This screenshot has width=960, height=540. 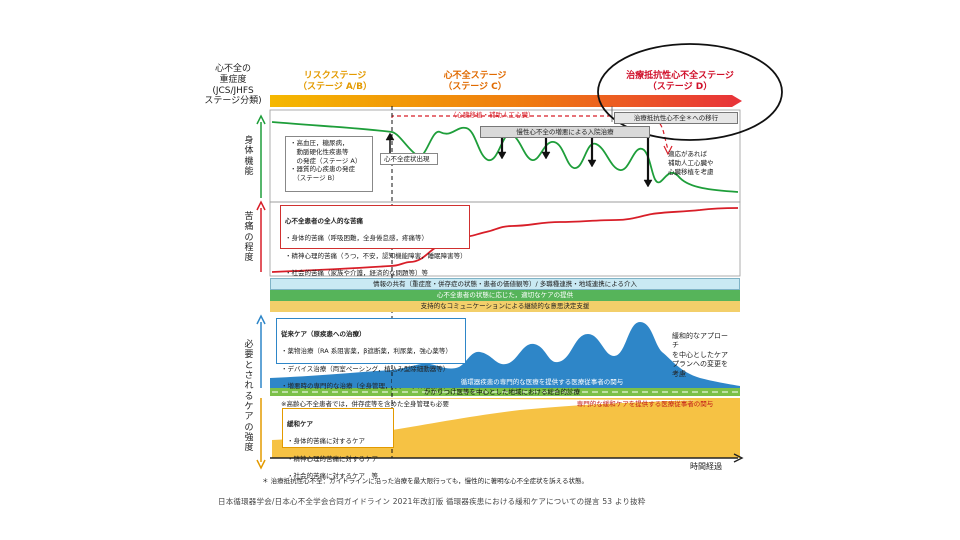 What do you see at coordinates (645, 404) in the screenshot?
I see `palliative-pro-band: 専門的な緩和ケアを提供する医療従事者の関与` at bounding box center [645, 404].